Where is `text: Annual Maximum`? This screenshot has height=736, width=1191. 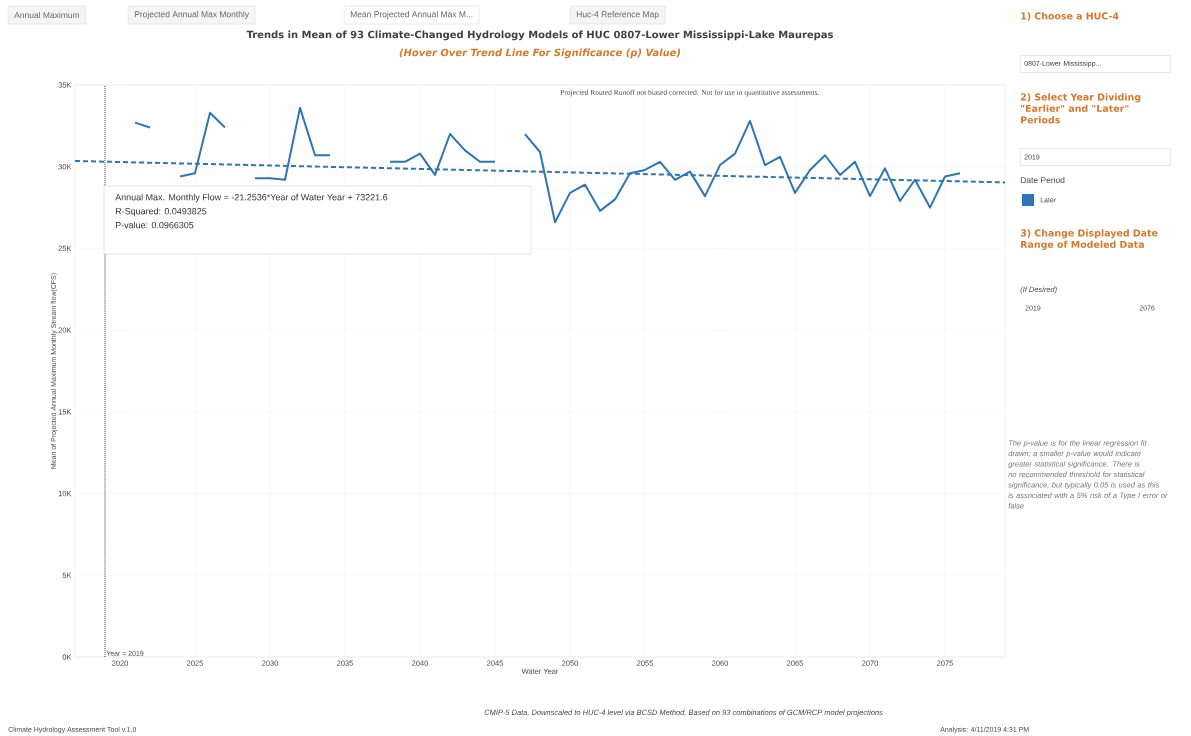
text: Annual Maximum is located at coordinates (47, 15).